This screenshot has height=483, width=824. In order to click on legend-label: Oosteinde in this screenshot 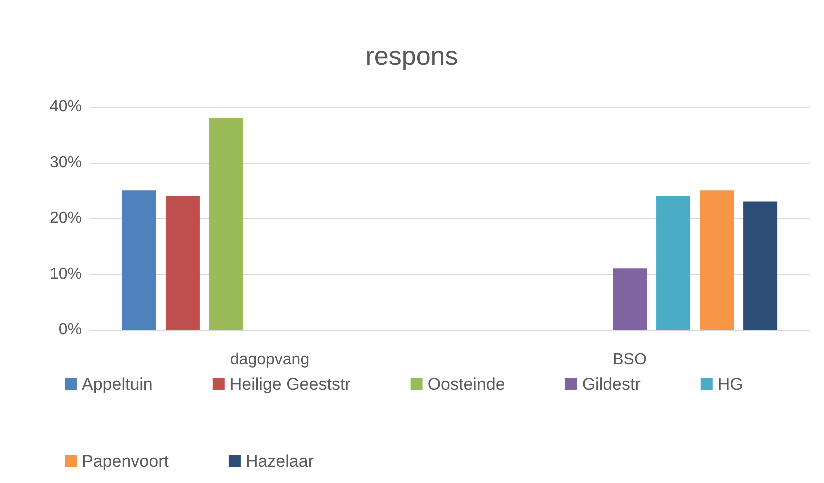, I will do `click(467, 384)`.